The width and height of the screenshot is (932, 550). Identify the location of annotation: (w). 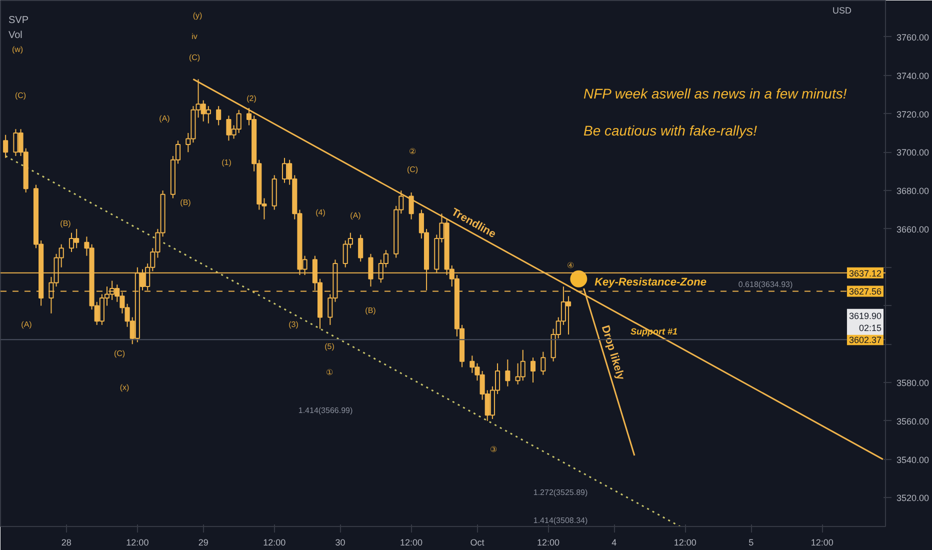
(18, 49).